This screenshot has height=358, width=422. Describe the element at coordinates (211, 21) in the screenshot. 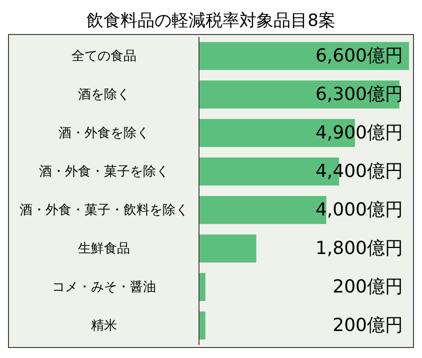

I see `chart-title: 飲食料品の軽減税率対象品目8案` at that location.